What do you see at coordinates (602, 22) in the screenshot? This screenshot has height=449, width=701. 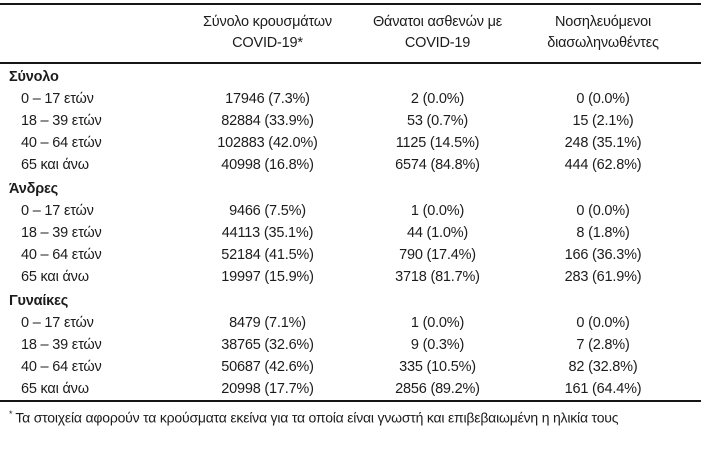 I see `col-header-line: Νοσηλευόμενοι` at bounding box center [602, 22].